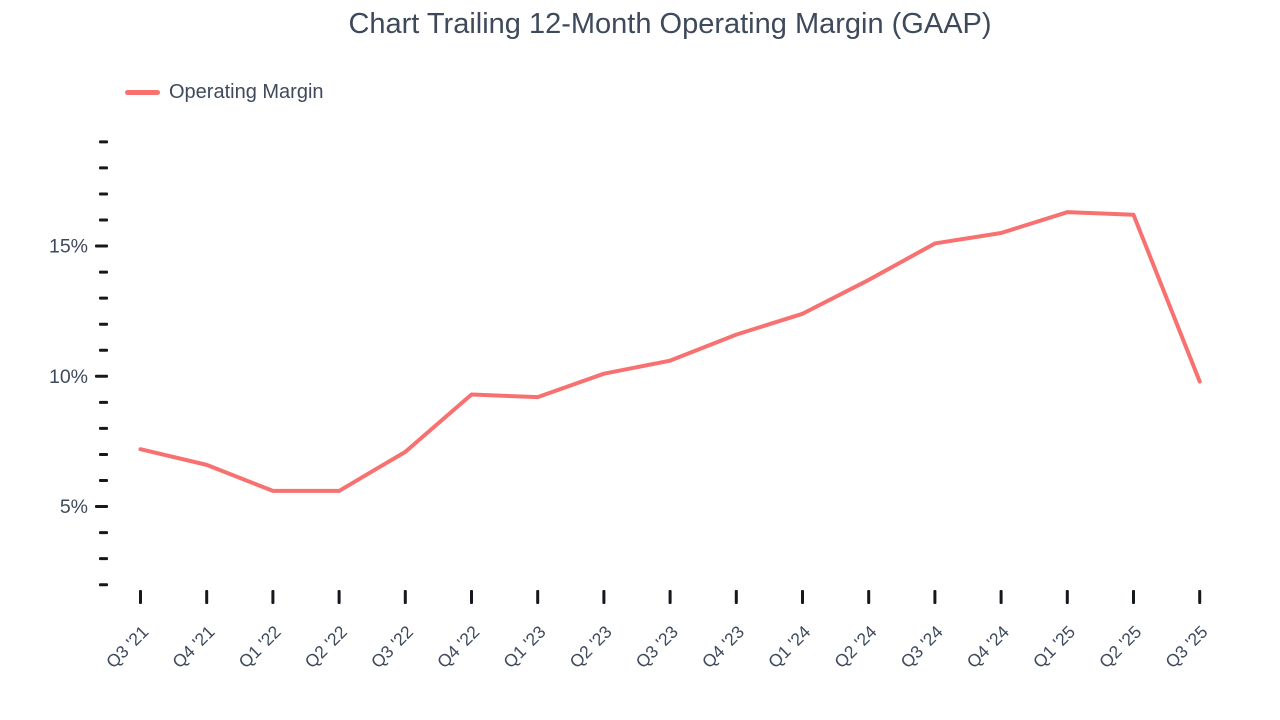 The height and width of the screenshot is (720, 1280). I want to click on x-tick-label: Q4 '23, so click(723, 647).